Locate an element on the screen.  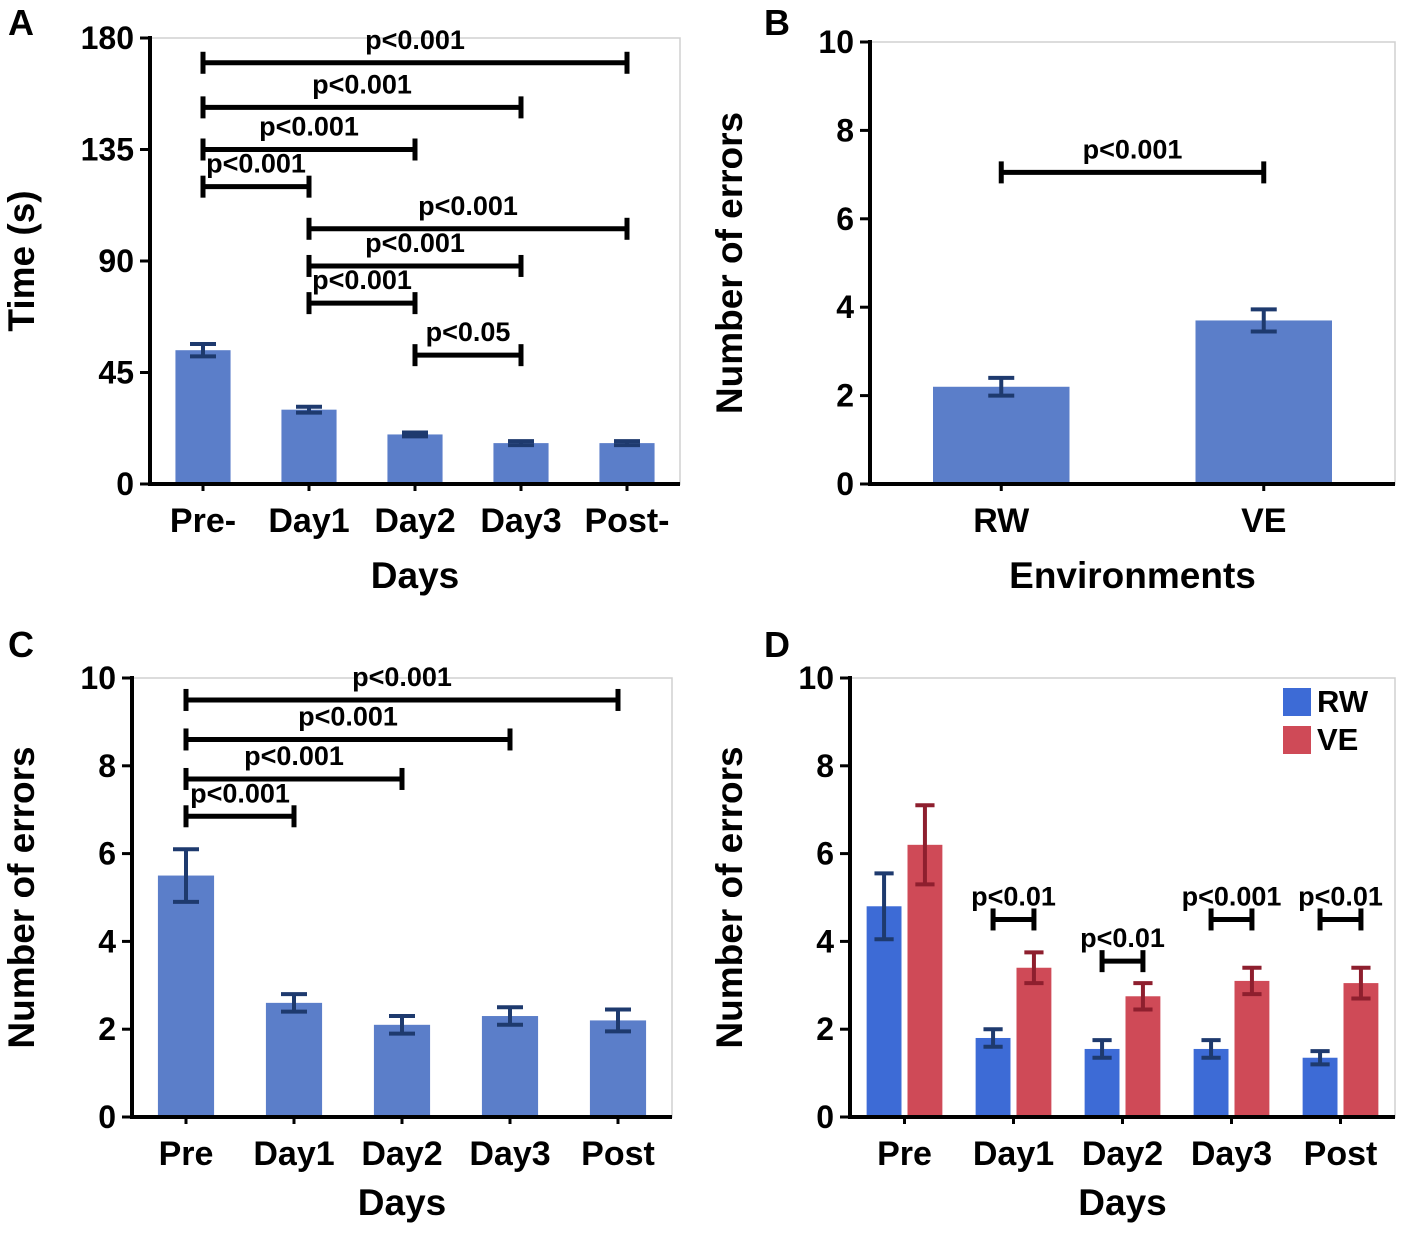
svg-text: Time (s) is located at coordinates (21, 260).